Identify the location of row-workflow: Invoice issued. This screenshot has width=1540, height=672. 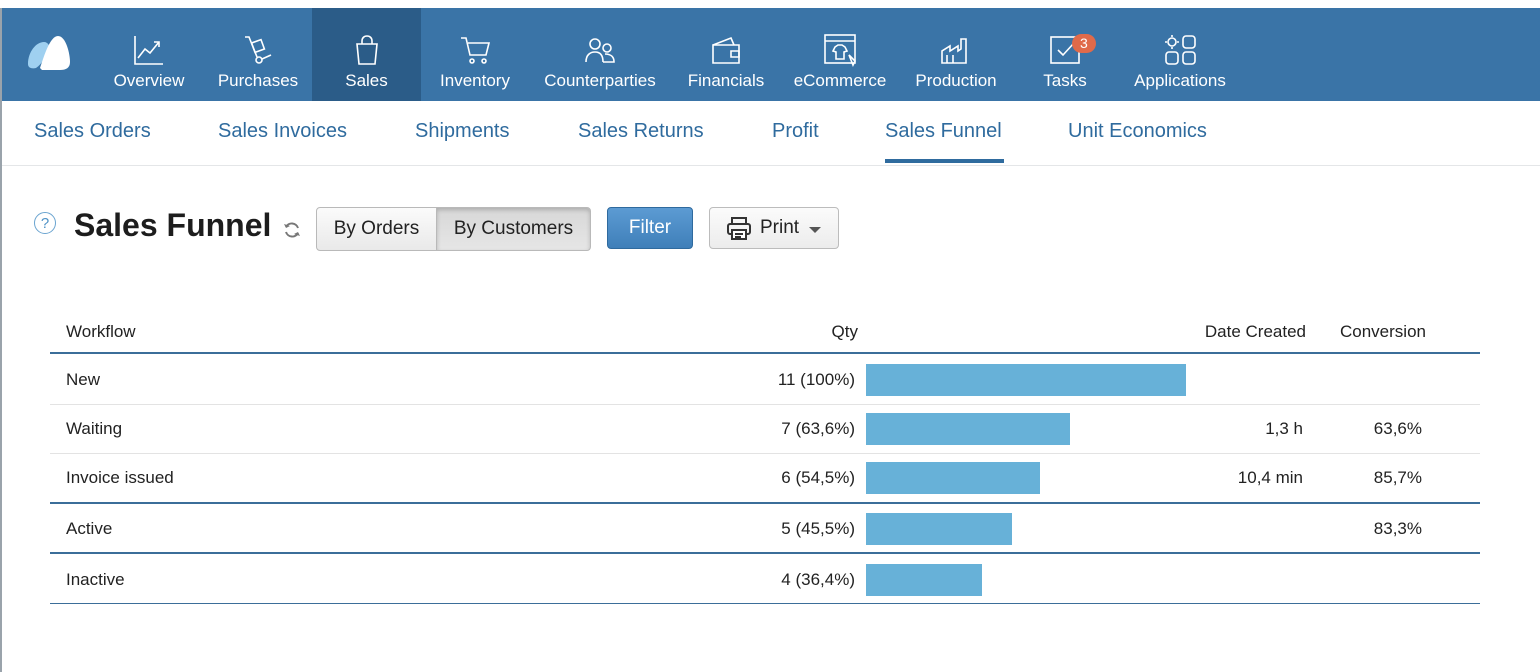
(120, 477).